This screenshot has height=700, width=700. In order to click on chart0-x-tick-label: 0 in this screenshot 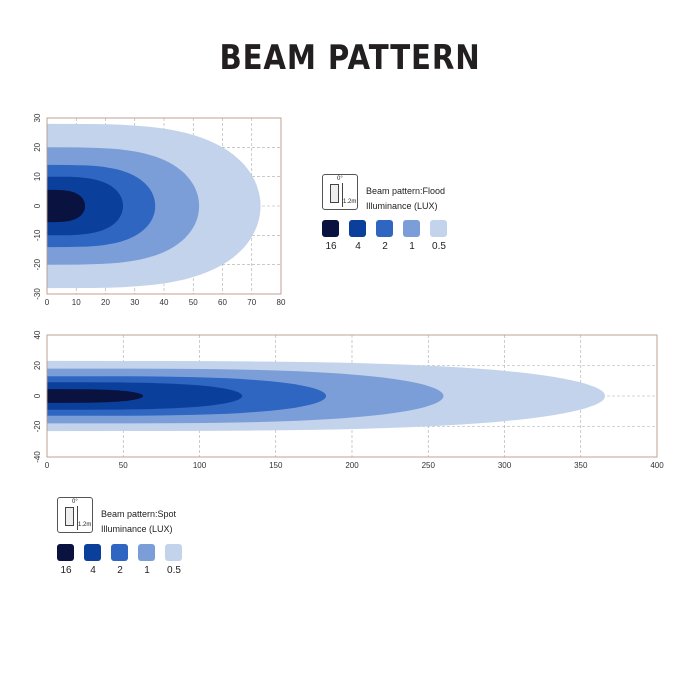, I will do `click(47, 302)`.